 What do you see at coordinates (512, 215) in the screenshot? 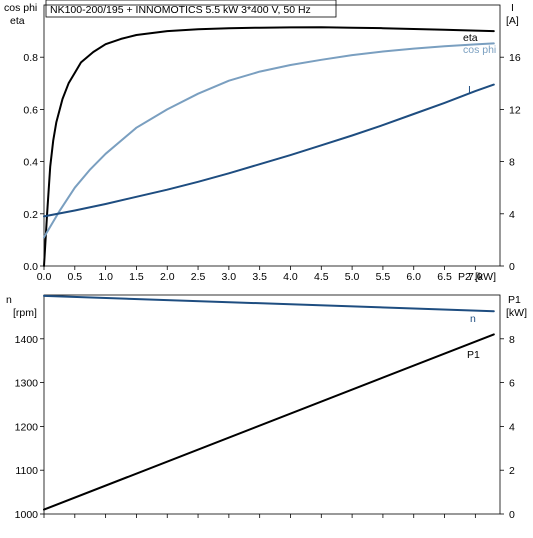
I see `top-right-tick-label: 4` at bounding box center [512, 215].